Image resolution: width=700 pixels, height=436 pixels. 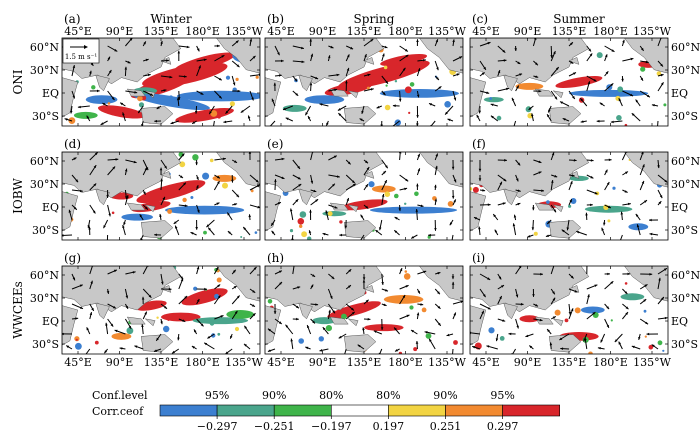 What do you see at coordinates (364, 82) in the screenshot?
I see `panel-content` at bounding box center [364, 82].